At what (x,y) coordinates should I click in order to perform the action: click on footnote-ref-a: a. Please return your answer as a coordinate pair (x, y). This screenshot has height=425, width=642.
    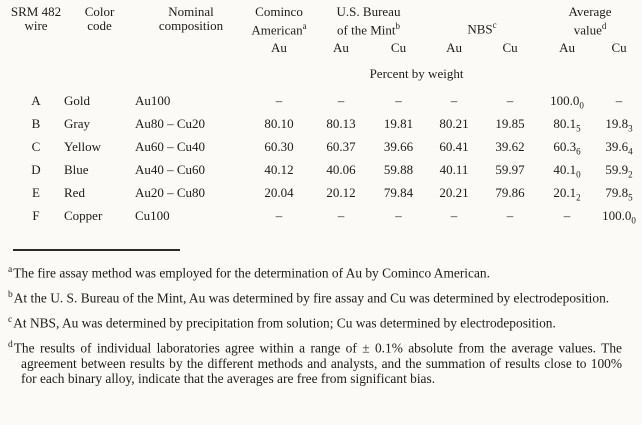
    Looking at the image, I should click on (304, 26).